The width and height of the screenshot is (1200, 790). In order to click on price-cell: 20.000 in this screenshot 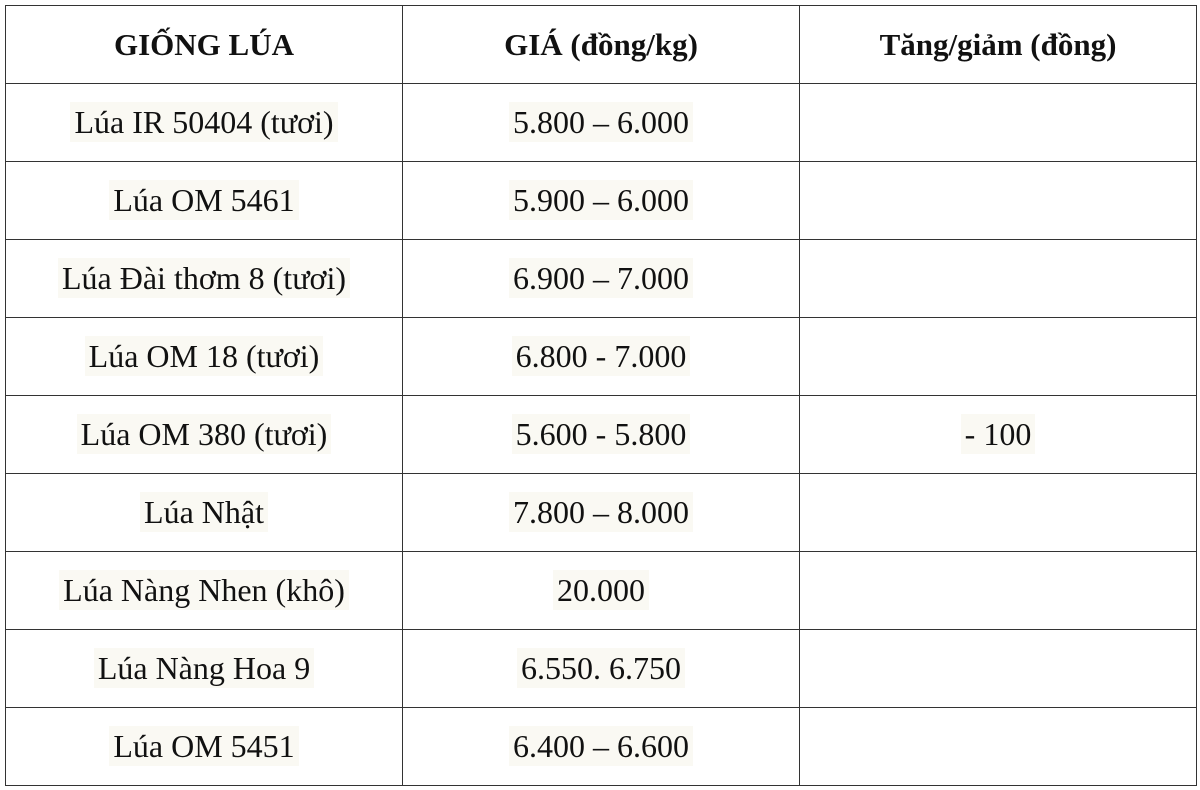, I will do `click(601, 590)`.